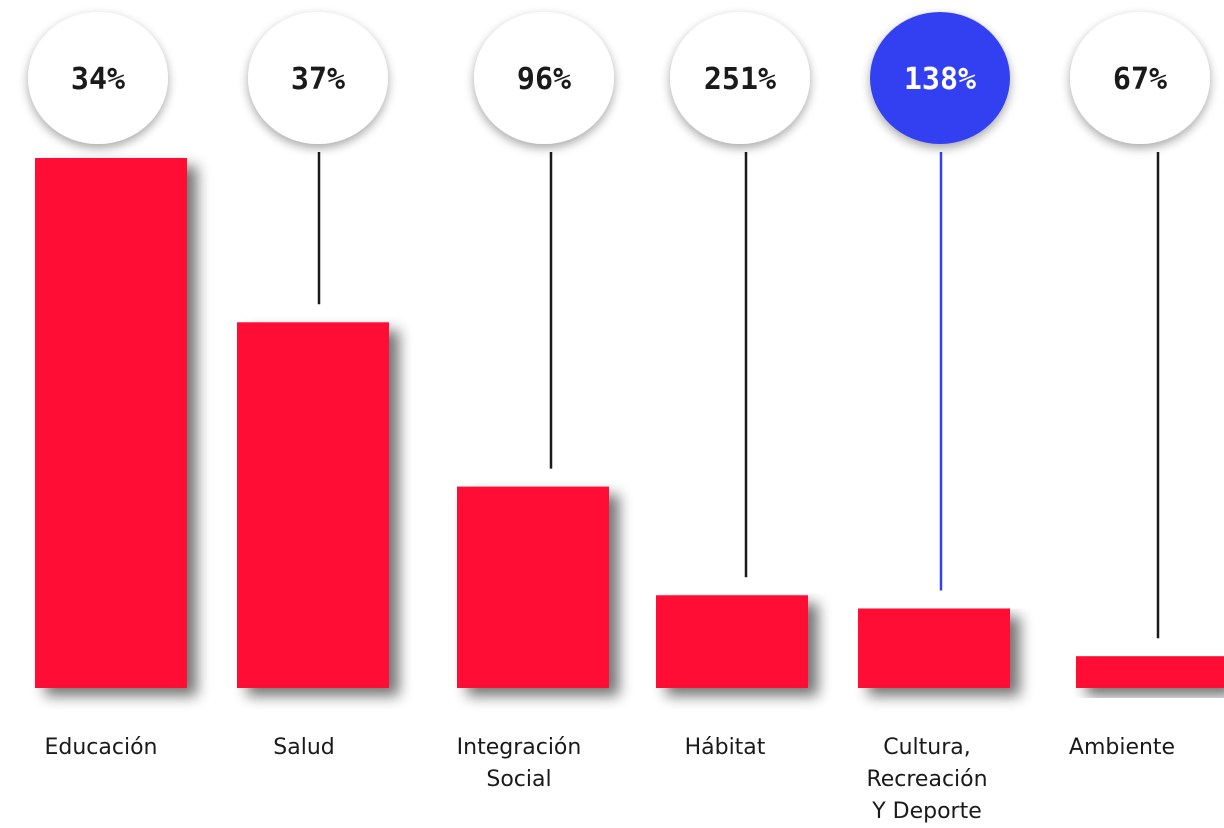 The width and height of the screenshot is (1224, 828). I want to click on category-label: Salud, so click(303, 747).